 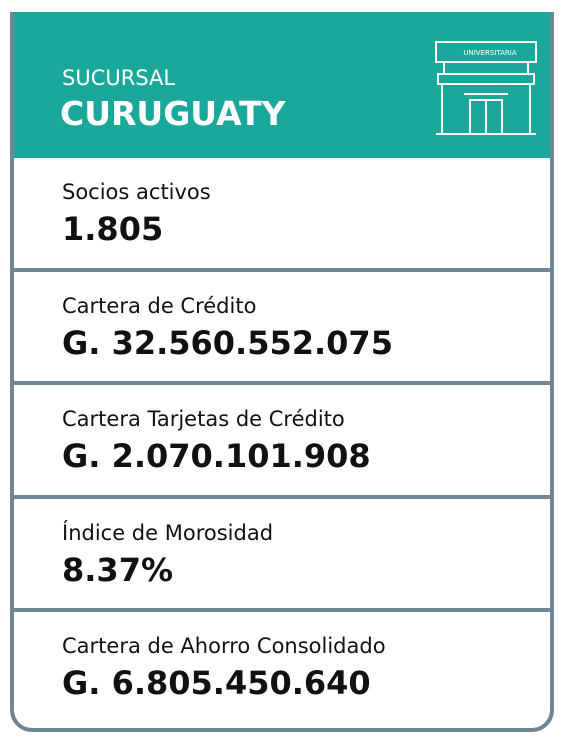 I want to click on stat-label: Cartera Tarjetas de Crédito, so click(x=203, y=419).